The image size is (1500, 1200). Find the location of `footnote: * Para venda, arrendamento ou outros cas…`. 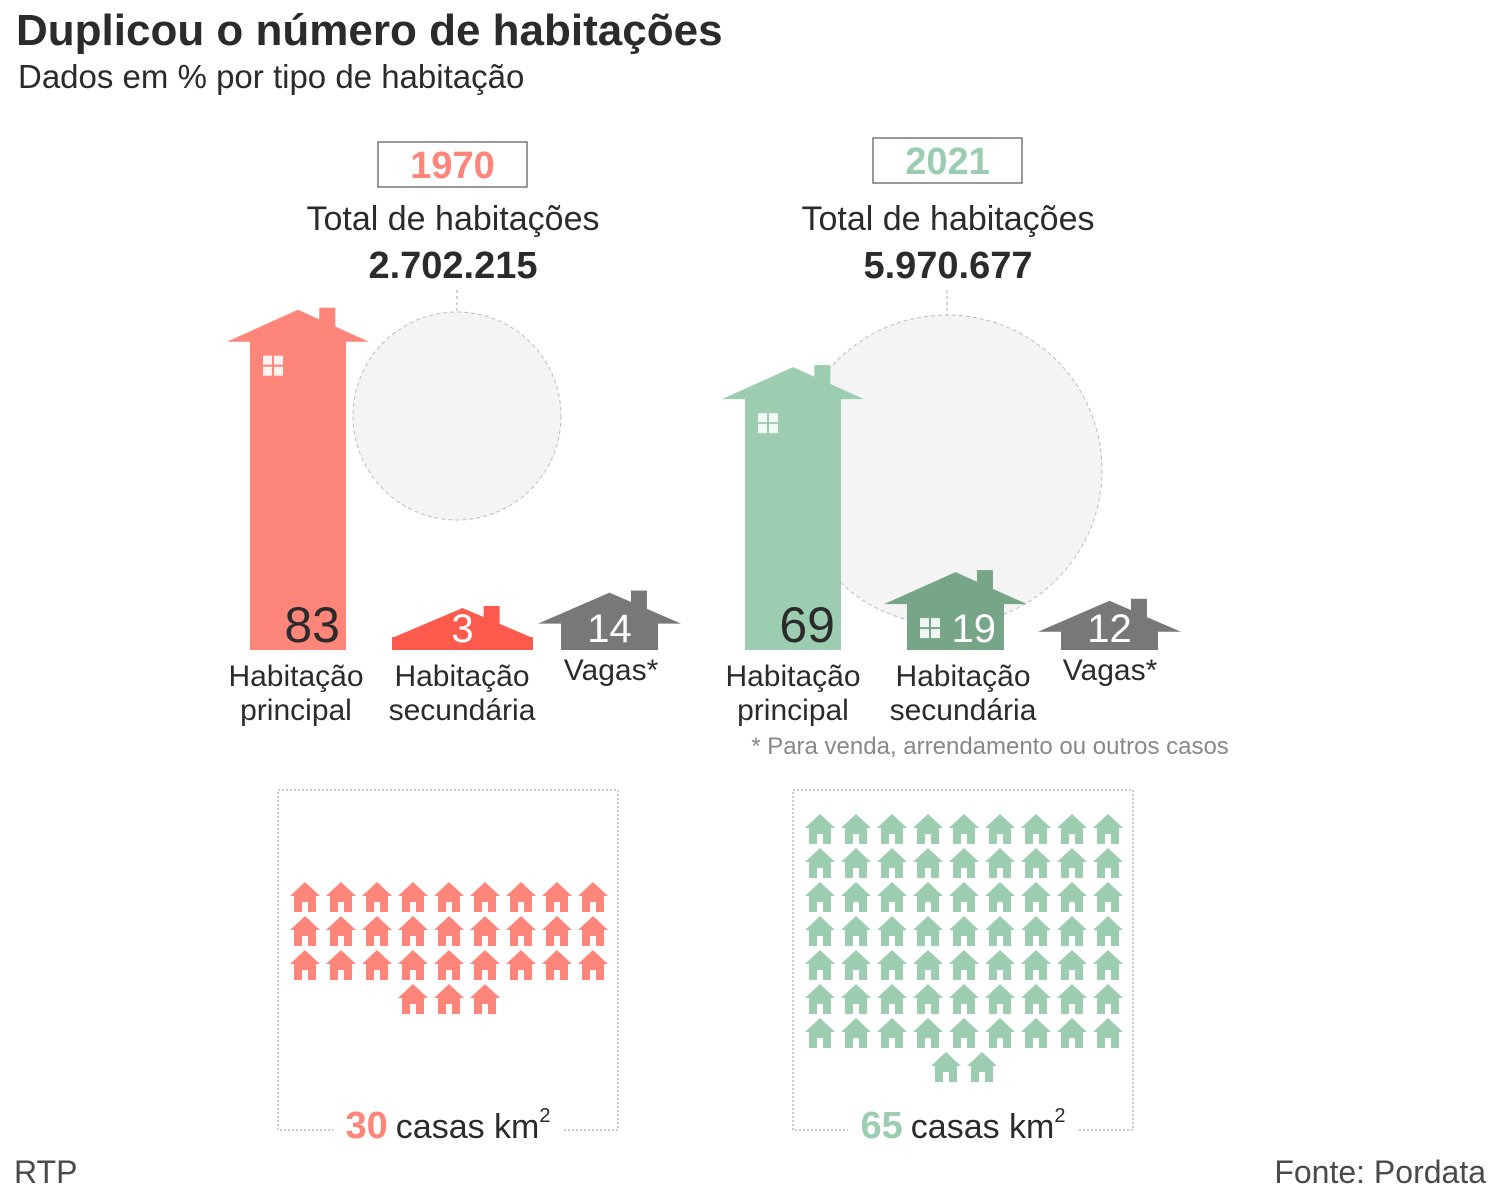

footnote: * Para venda, arrendamento ou outros cas… is located at coordinates (990, 746).